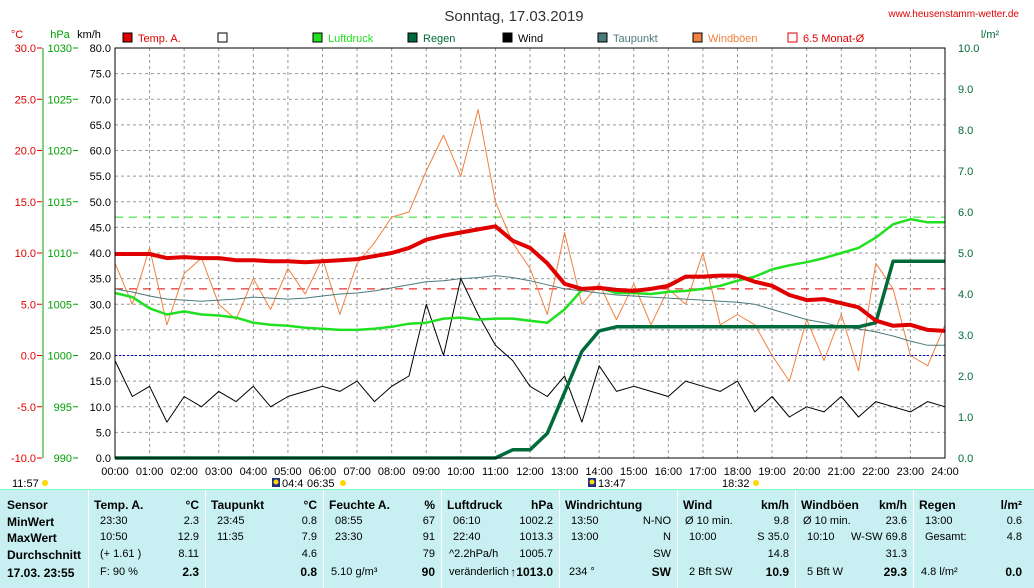 This screenshot has height=588, width=1034. Describe the element at coordinates (264, 539) in the screenshot. I see `stats-dewpoint: Taupunkt °C 23:45 0.8 11:35 7.9 4.6 0.8` at that location.